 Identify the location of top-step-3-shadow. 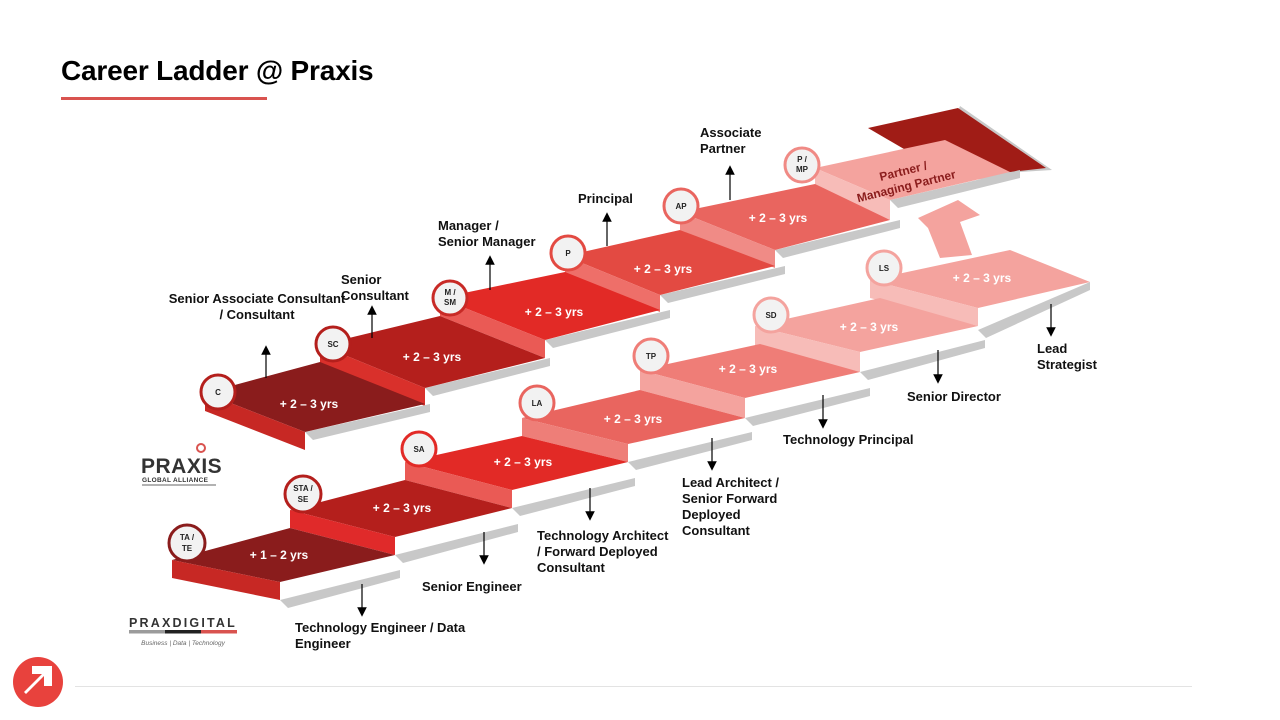
(607, 329).